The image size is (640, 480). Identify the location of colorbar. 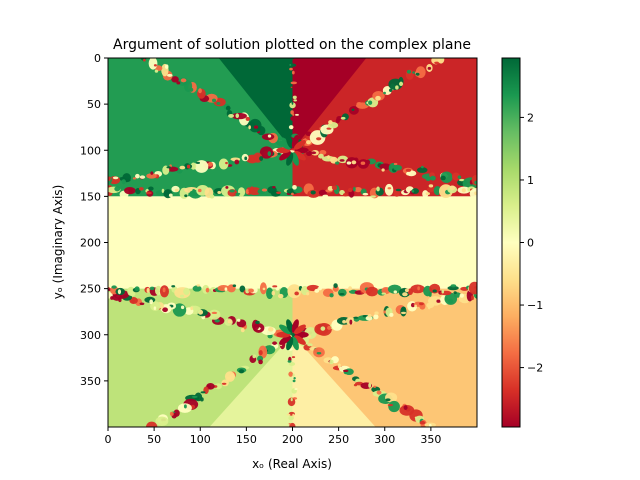
(511, 242).